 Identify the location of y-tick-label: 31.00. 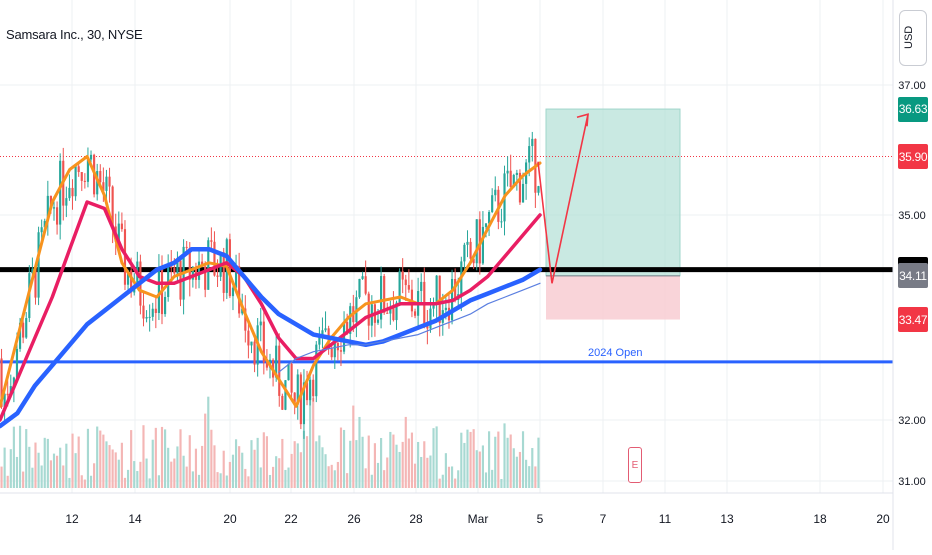
(912, 482).